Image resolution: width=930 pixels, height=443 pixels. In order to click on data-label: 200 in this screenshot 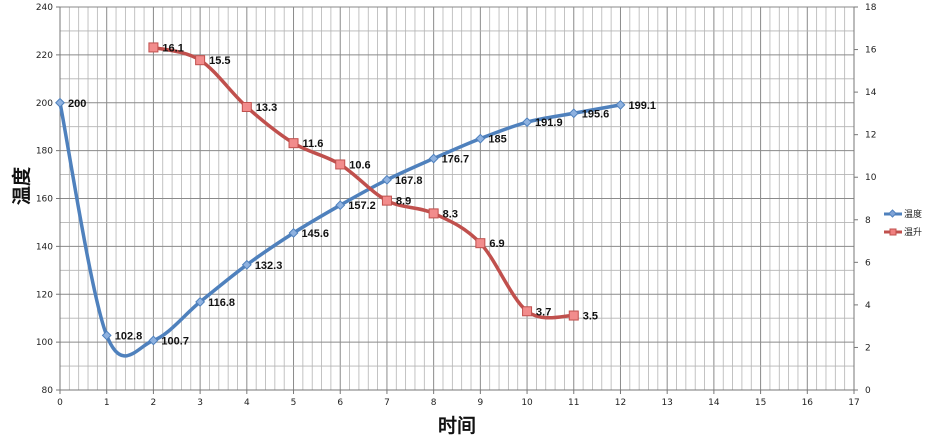, I will do `click(77, 104)`.